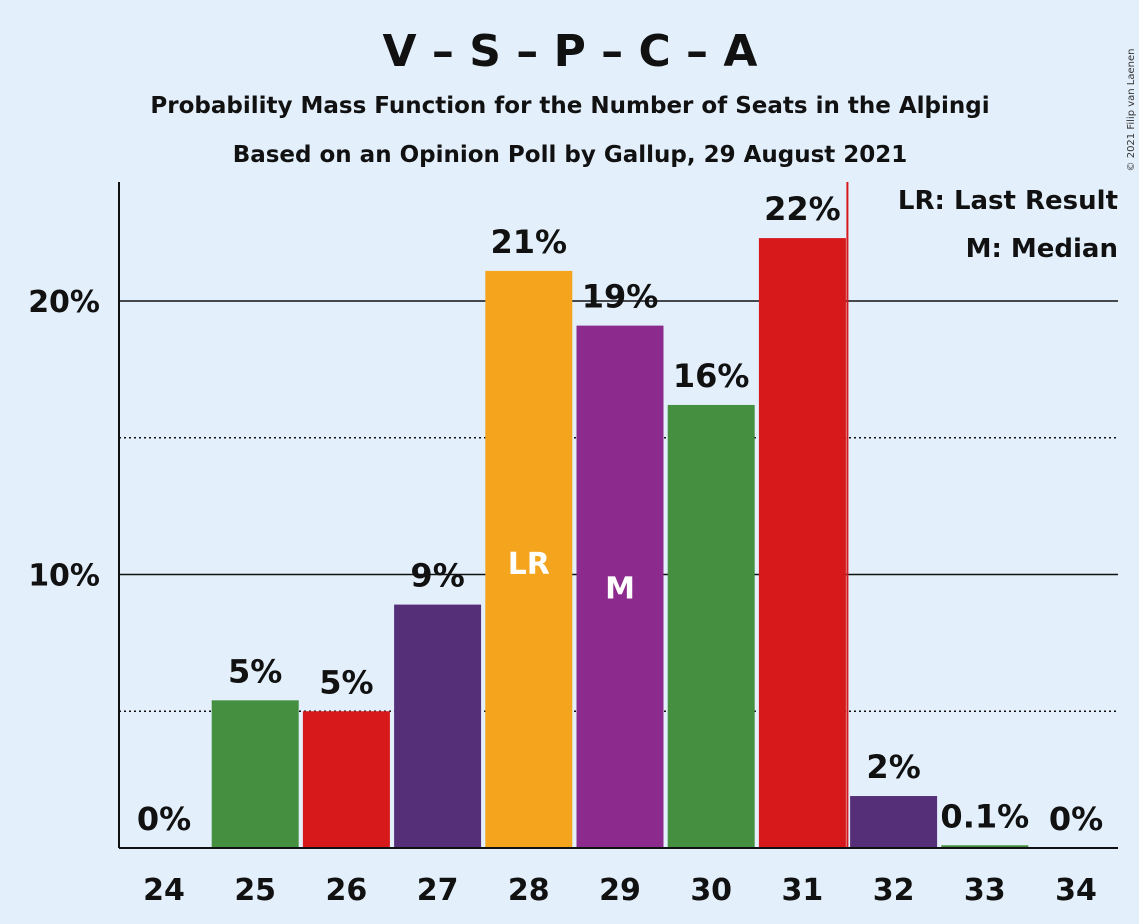  Describe the element at coordinates (1076, 819) in the screenshot. I see `bar-value-label-34: 0%` at that location.